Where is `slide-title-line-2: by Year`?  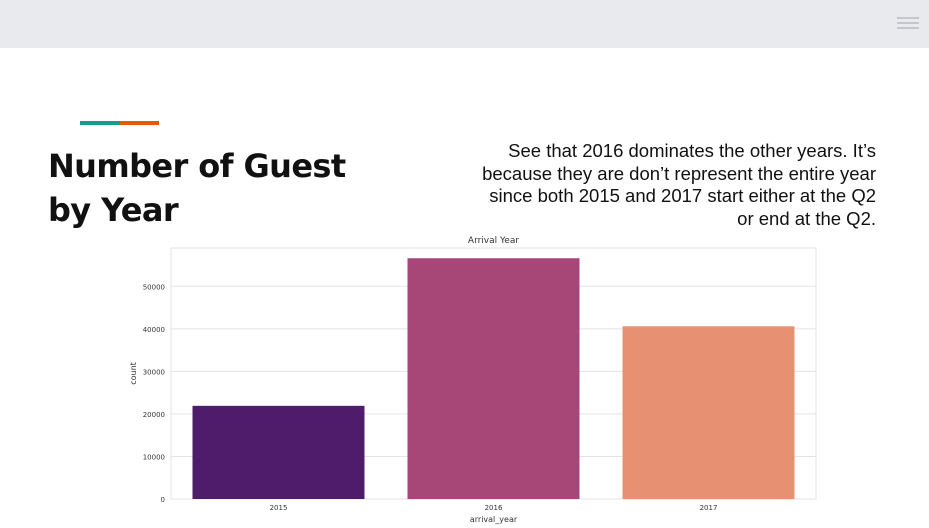
slide-title-line-2: by Year is located at coordinates (113, 210).